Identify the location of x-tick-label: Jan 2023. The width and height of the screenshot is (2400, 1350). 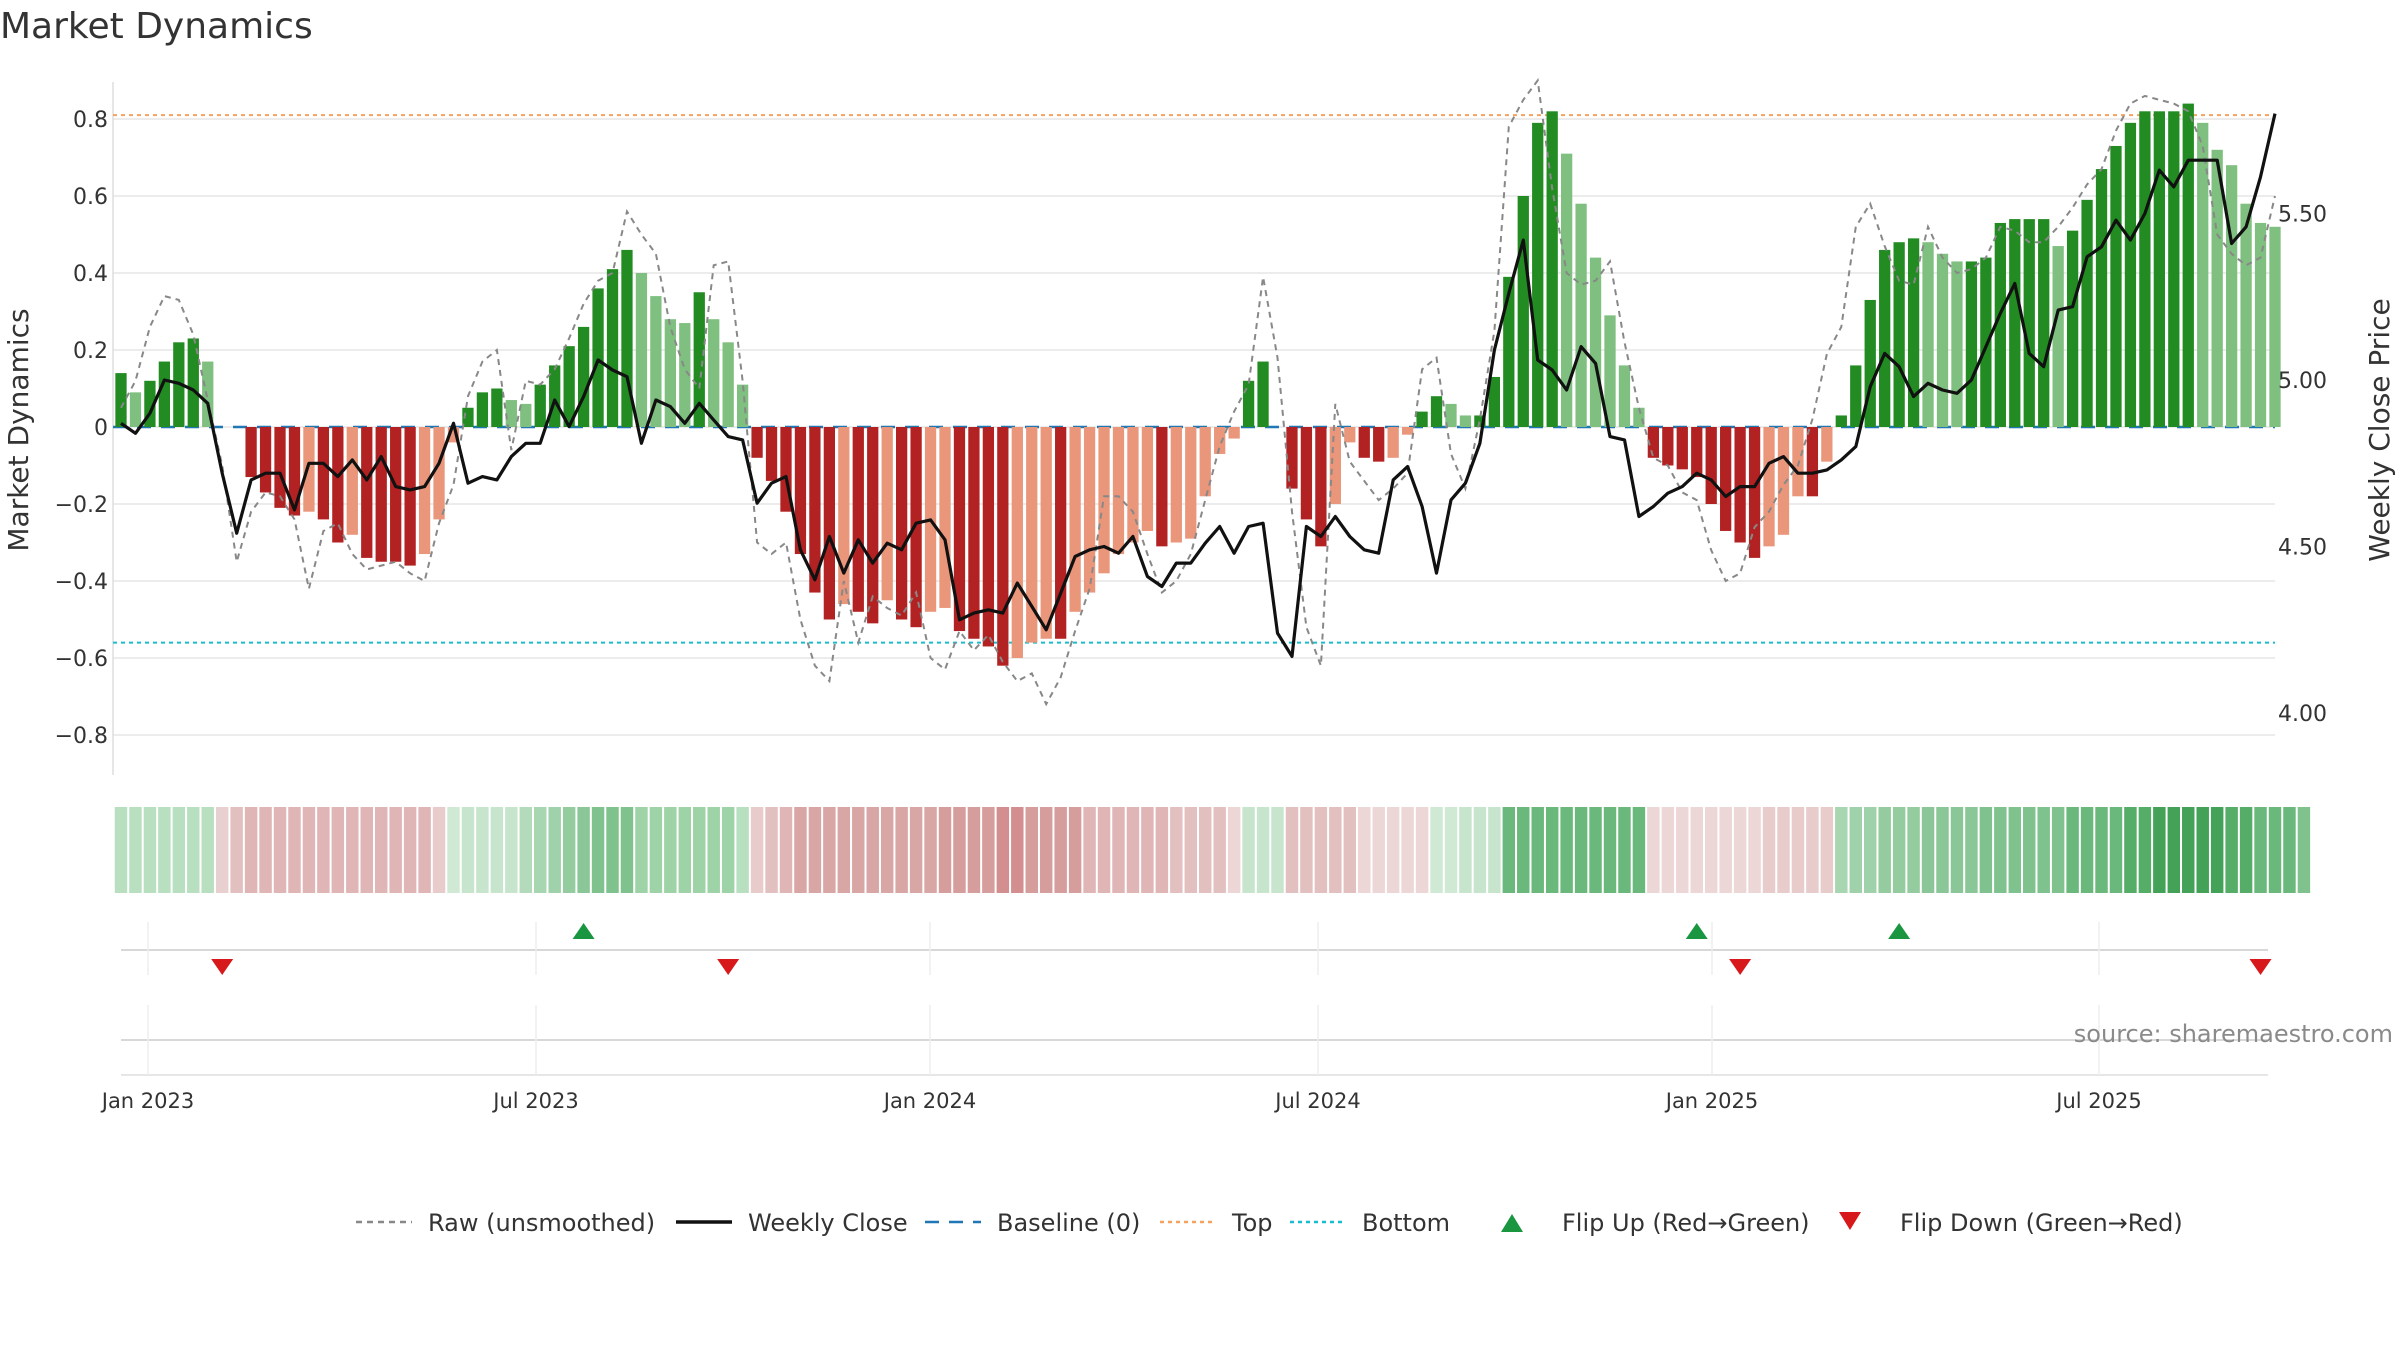
(147, 1101).